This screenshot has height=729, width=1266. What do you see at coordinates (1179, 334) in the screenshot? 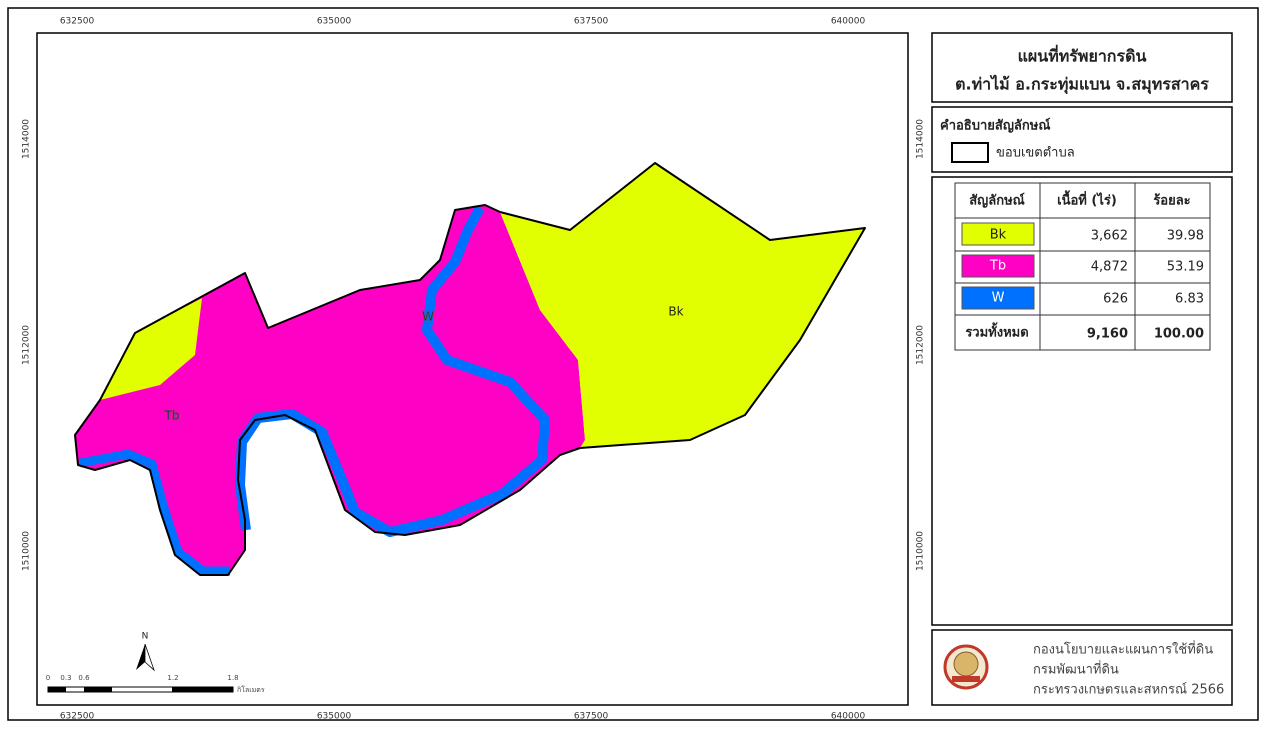
I see `table-total: 100.00` at bounding box center [1179, 334].